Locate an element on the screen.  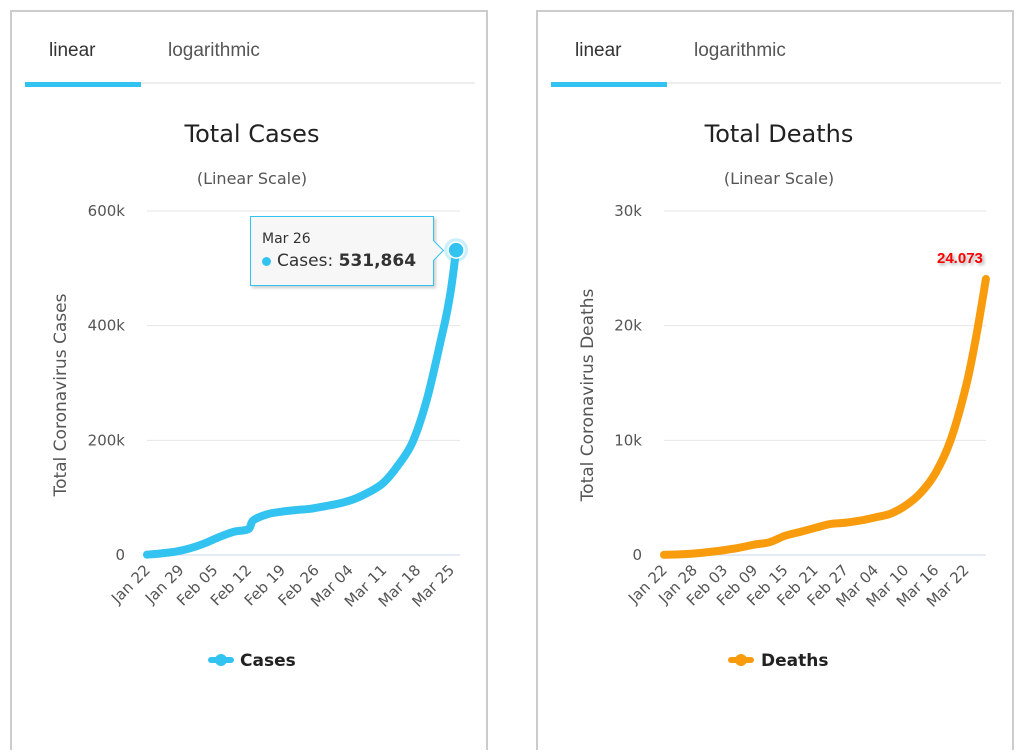
y-tick-label: 200k is located at coordinates (107, 440).